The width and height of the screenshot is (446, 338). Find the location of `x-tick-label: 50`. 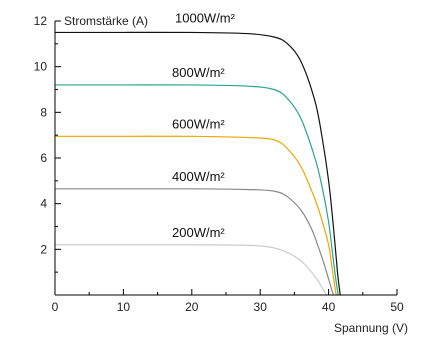

x-tick-label: 50 is located at coordinates (397, 307).